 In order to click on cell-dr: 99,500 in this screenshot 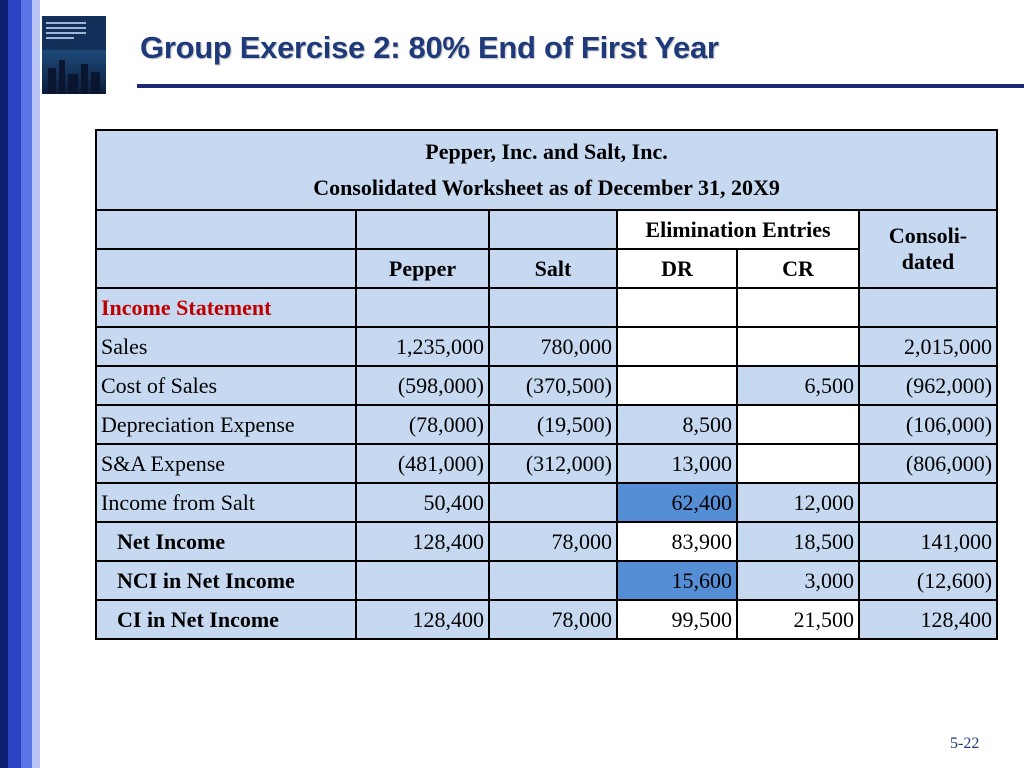, I will do `click(677, 619)`.